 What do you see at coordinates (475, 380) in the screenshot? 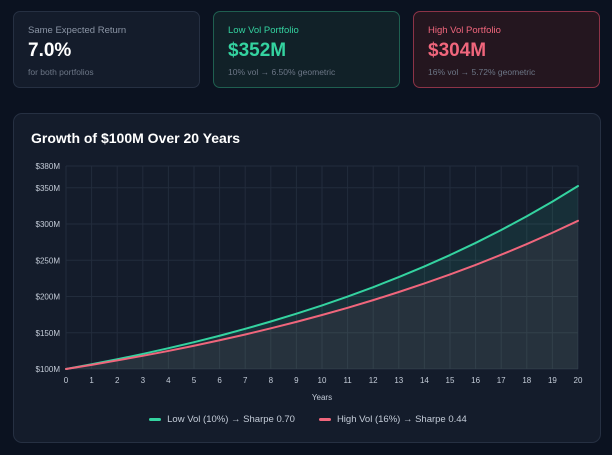
I see `x-tick-label: 16` at bounding box center [475, 380].